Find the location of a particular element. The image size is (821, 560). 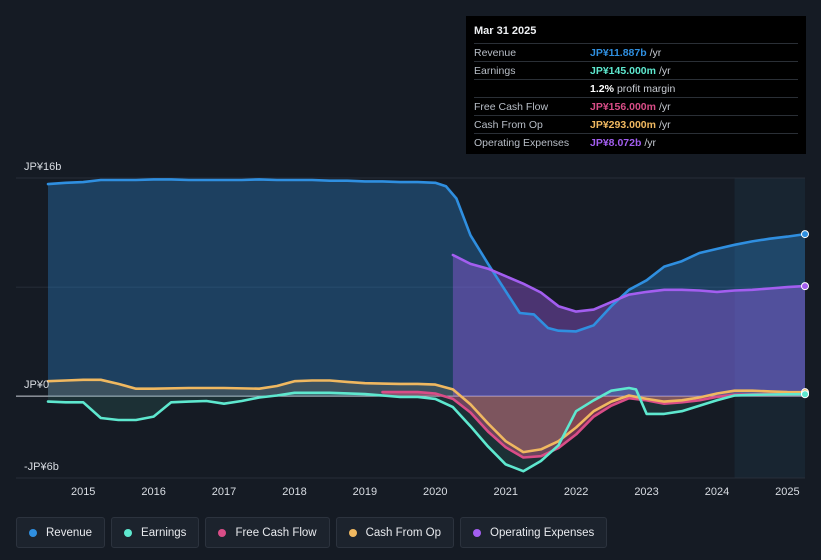

x-axis-label: 2016 is located at coordinates (153, 492).